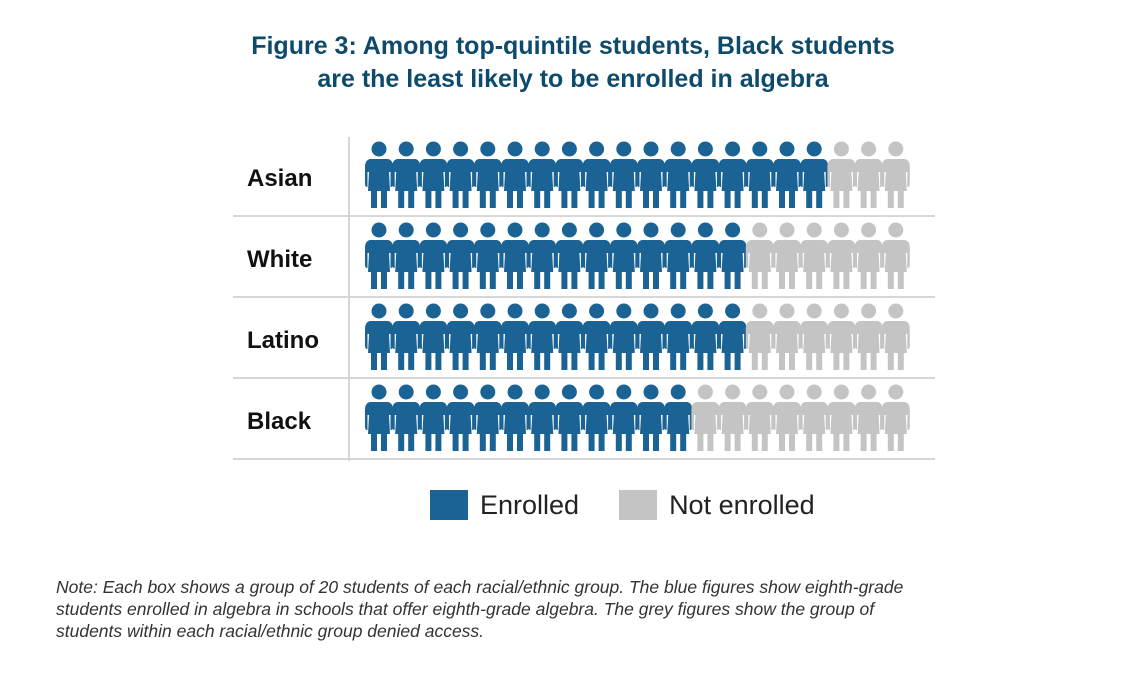 This screenshot has height=680, width=1146. I want to click on chart-row-latino: Latino, so click(584, 341).